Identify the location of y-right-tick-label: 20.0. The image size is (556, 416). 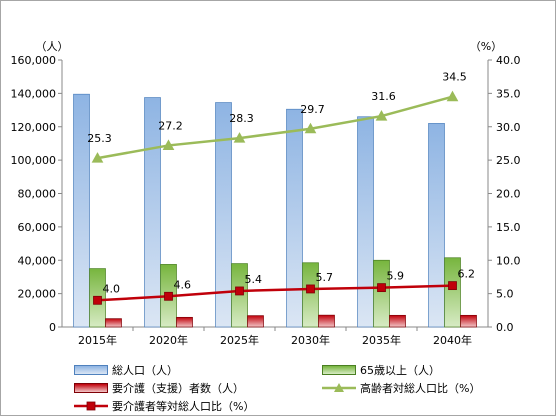
(508, 194).